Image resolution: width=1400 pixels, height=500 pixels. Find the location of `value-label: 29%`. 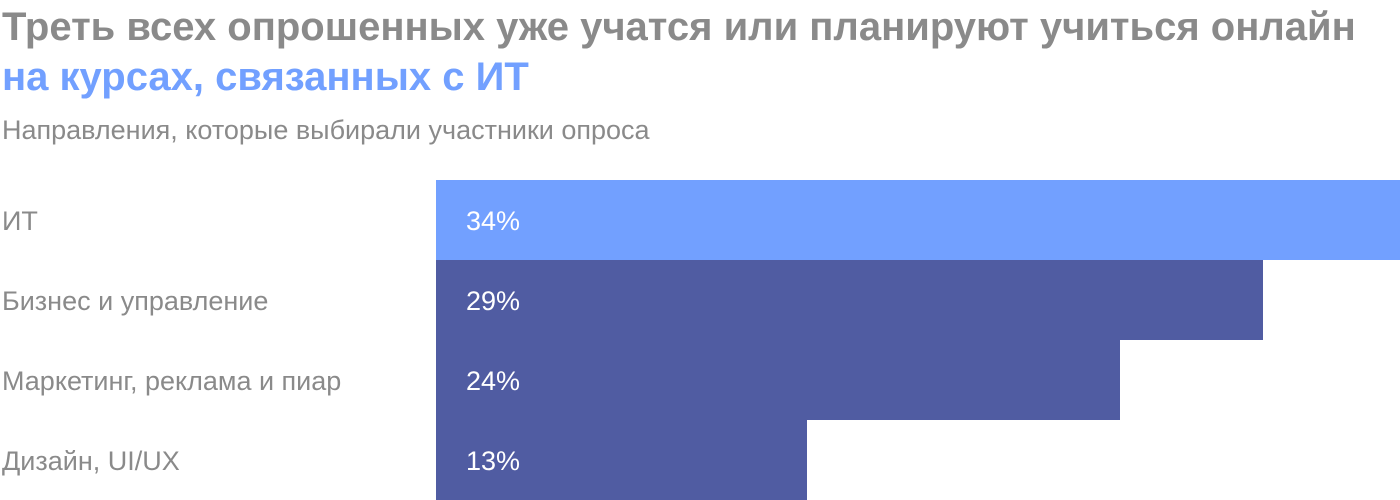

value-label: 29% is located at coordinates (493, 301).